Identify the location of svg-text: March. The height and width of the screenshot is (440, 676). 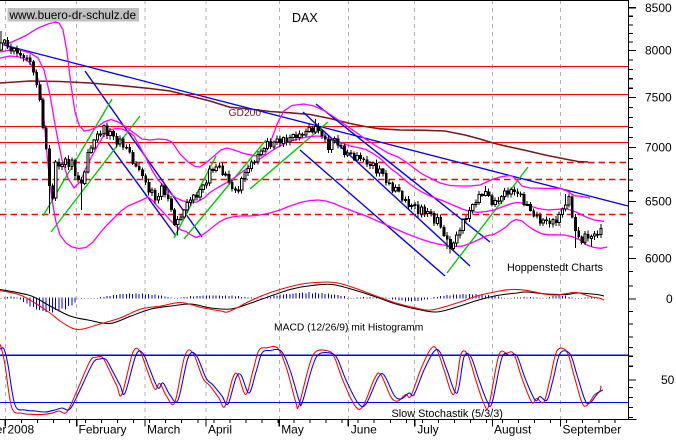
(163, 430).